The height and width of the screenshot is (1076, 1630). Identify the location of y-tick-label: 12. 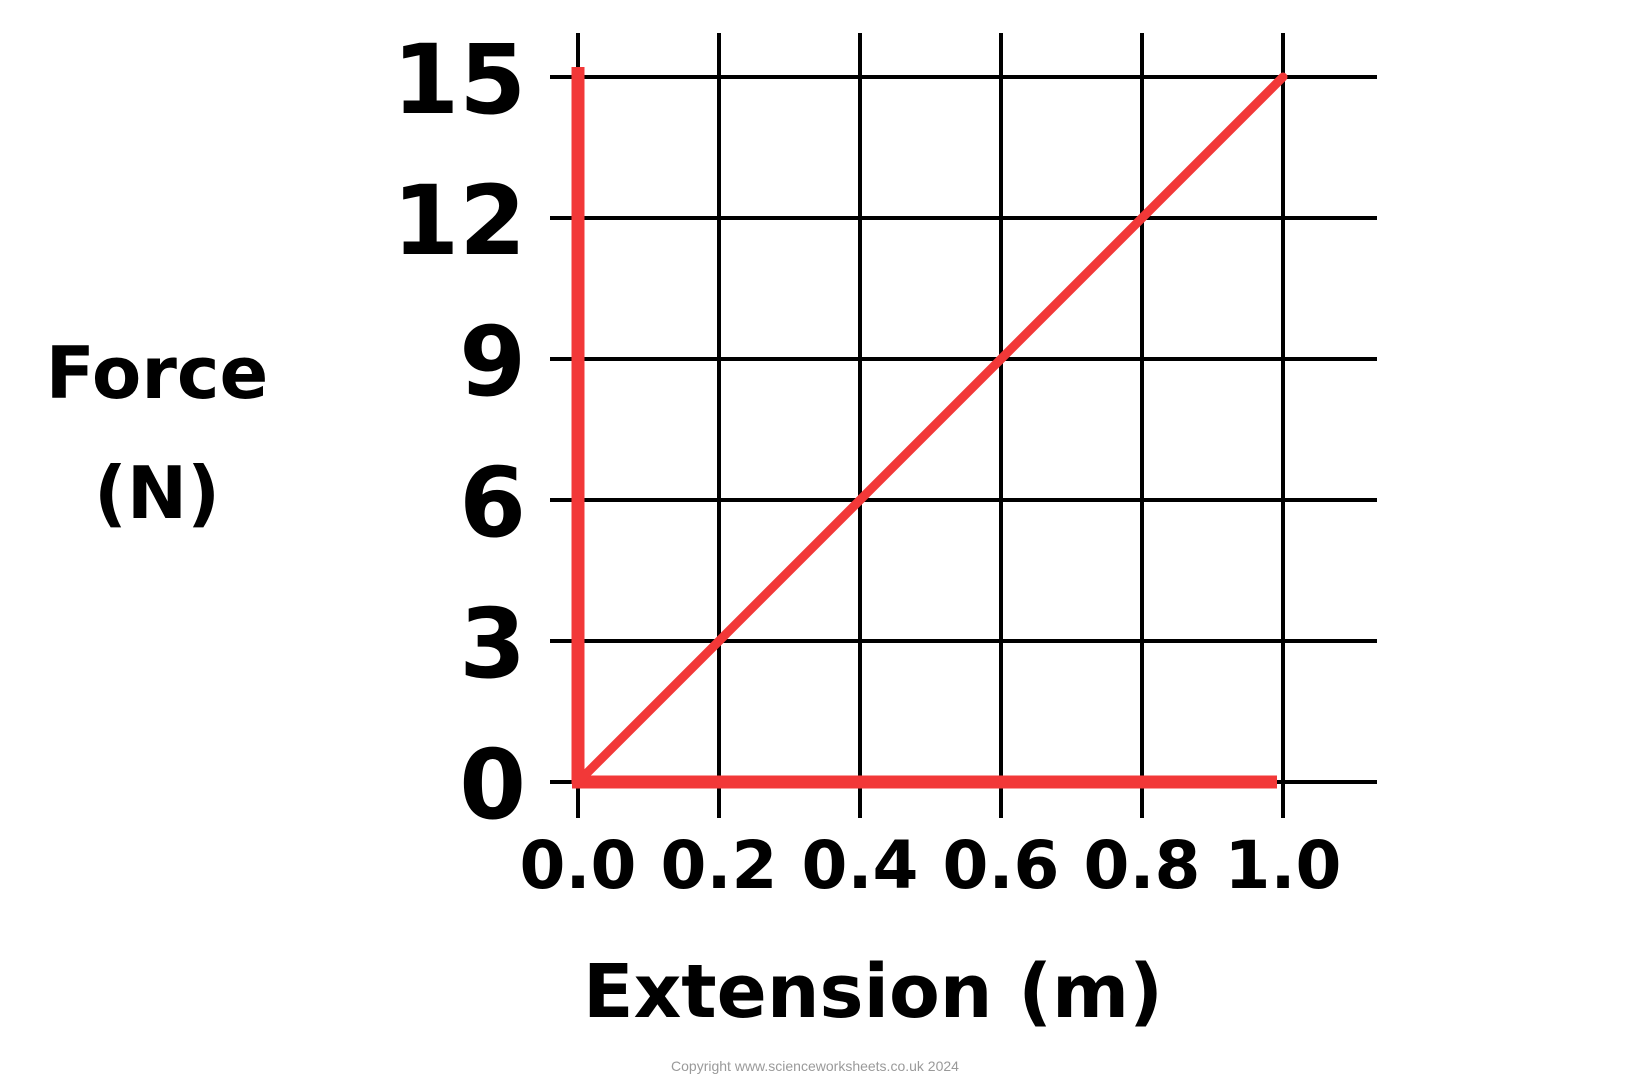
(459, 221).